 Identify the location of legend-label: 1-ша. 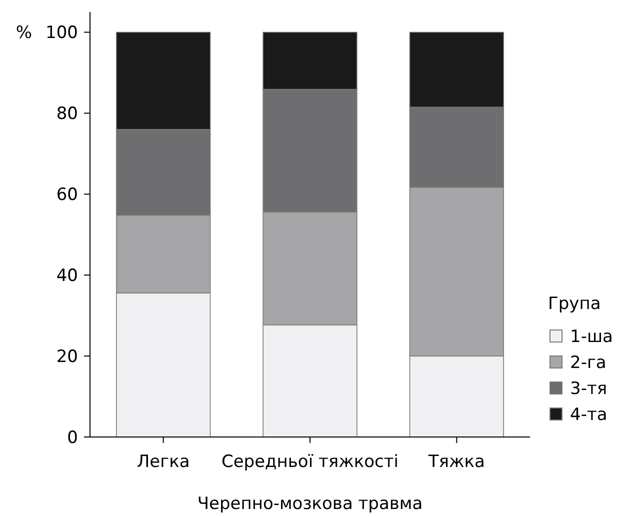
(591, 336).